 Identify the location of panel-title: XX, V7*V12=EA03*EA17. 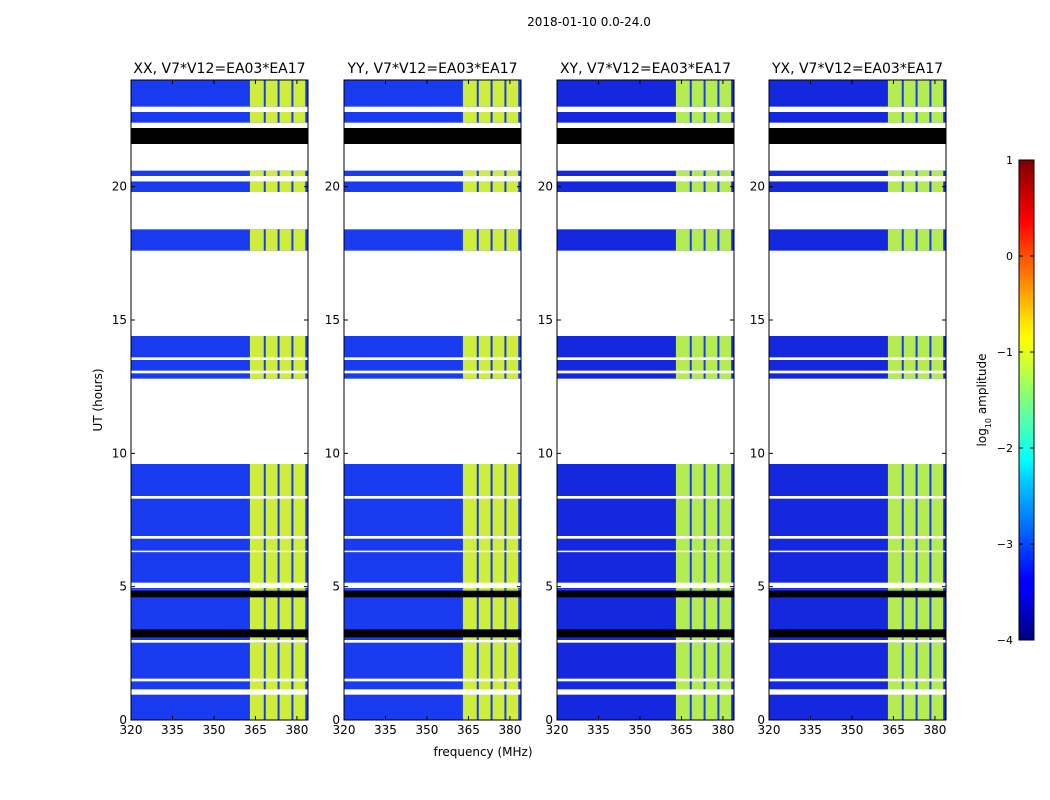
(219, 69).